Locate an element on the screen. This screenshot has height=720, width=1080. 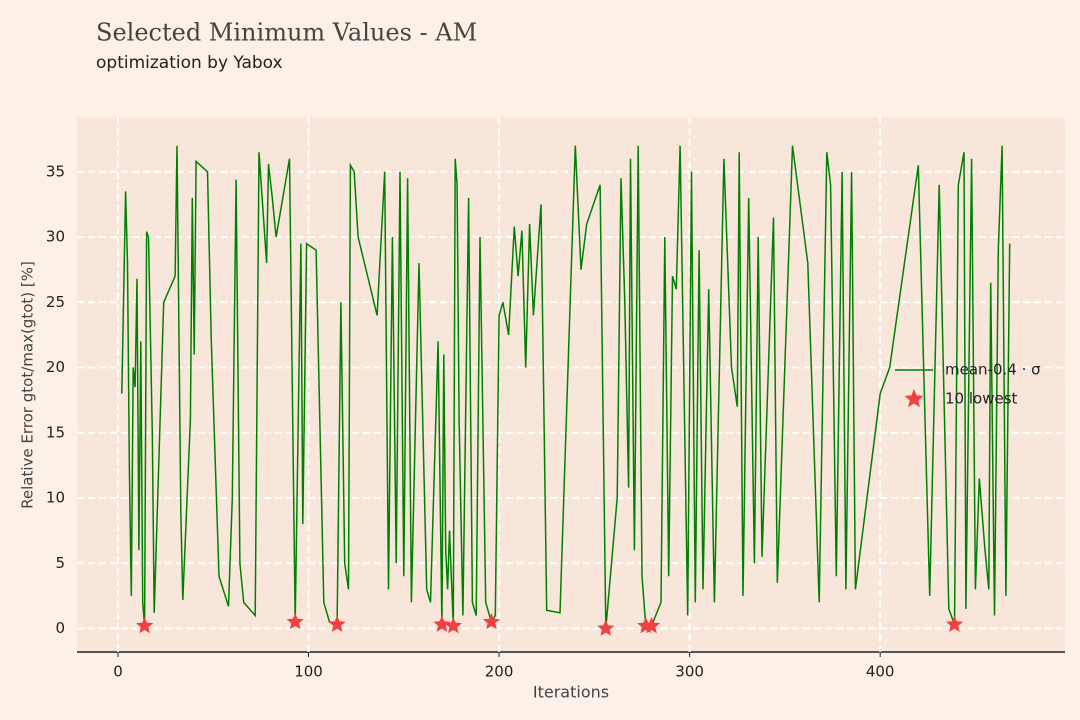
legend-label: mean-0.4 · σ is located at coordinates (993, 370).